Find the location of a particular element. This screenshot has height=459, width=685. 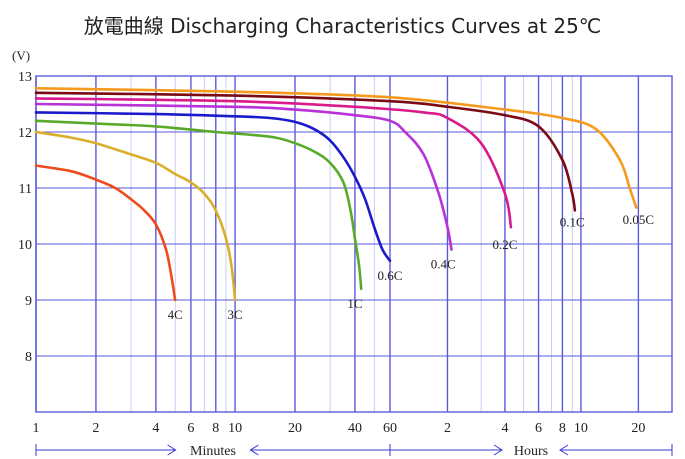

series-label: 0.6C is located at coordinates (390, 275).